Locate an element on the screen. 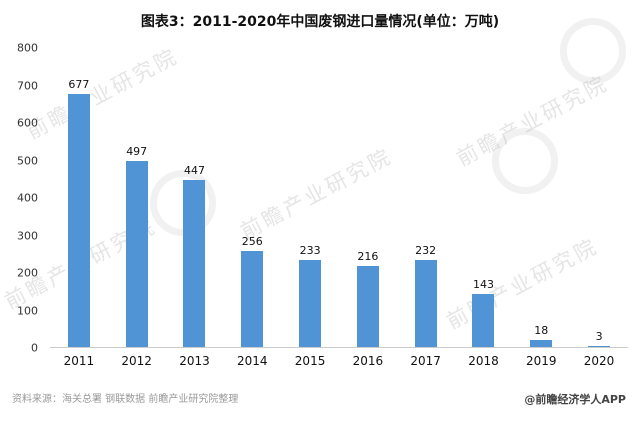 The image size is (640, 421). source-note: 资料来源：海关总署 钢联数据 前瞻产业研究院整理 is located at coordinates (125, 399).